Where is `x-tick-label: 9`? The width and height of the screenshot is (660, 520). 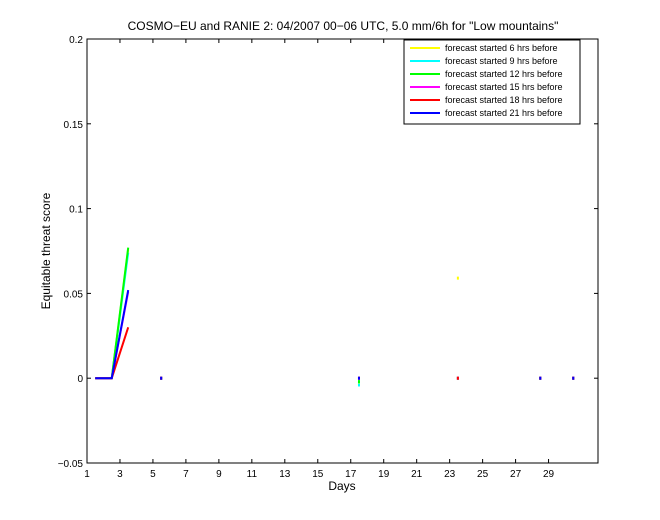 x-tick-label: 9 is located at coordinates (219, 474).